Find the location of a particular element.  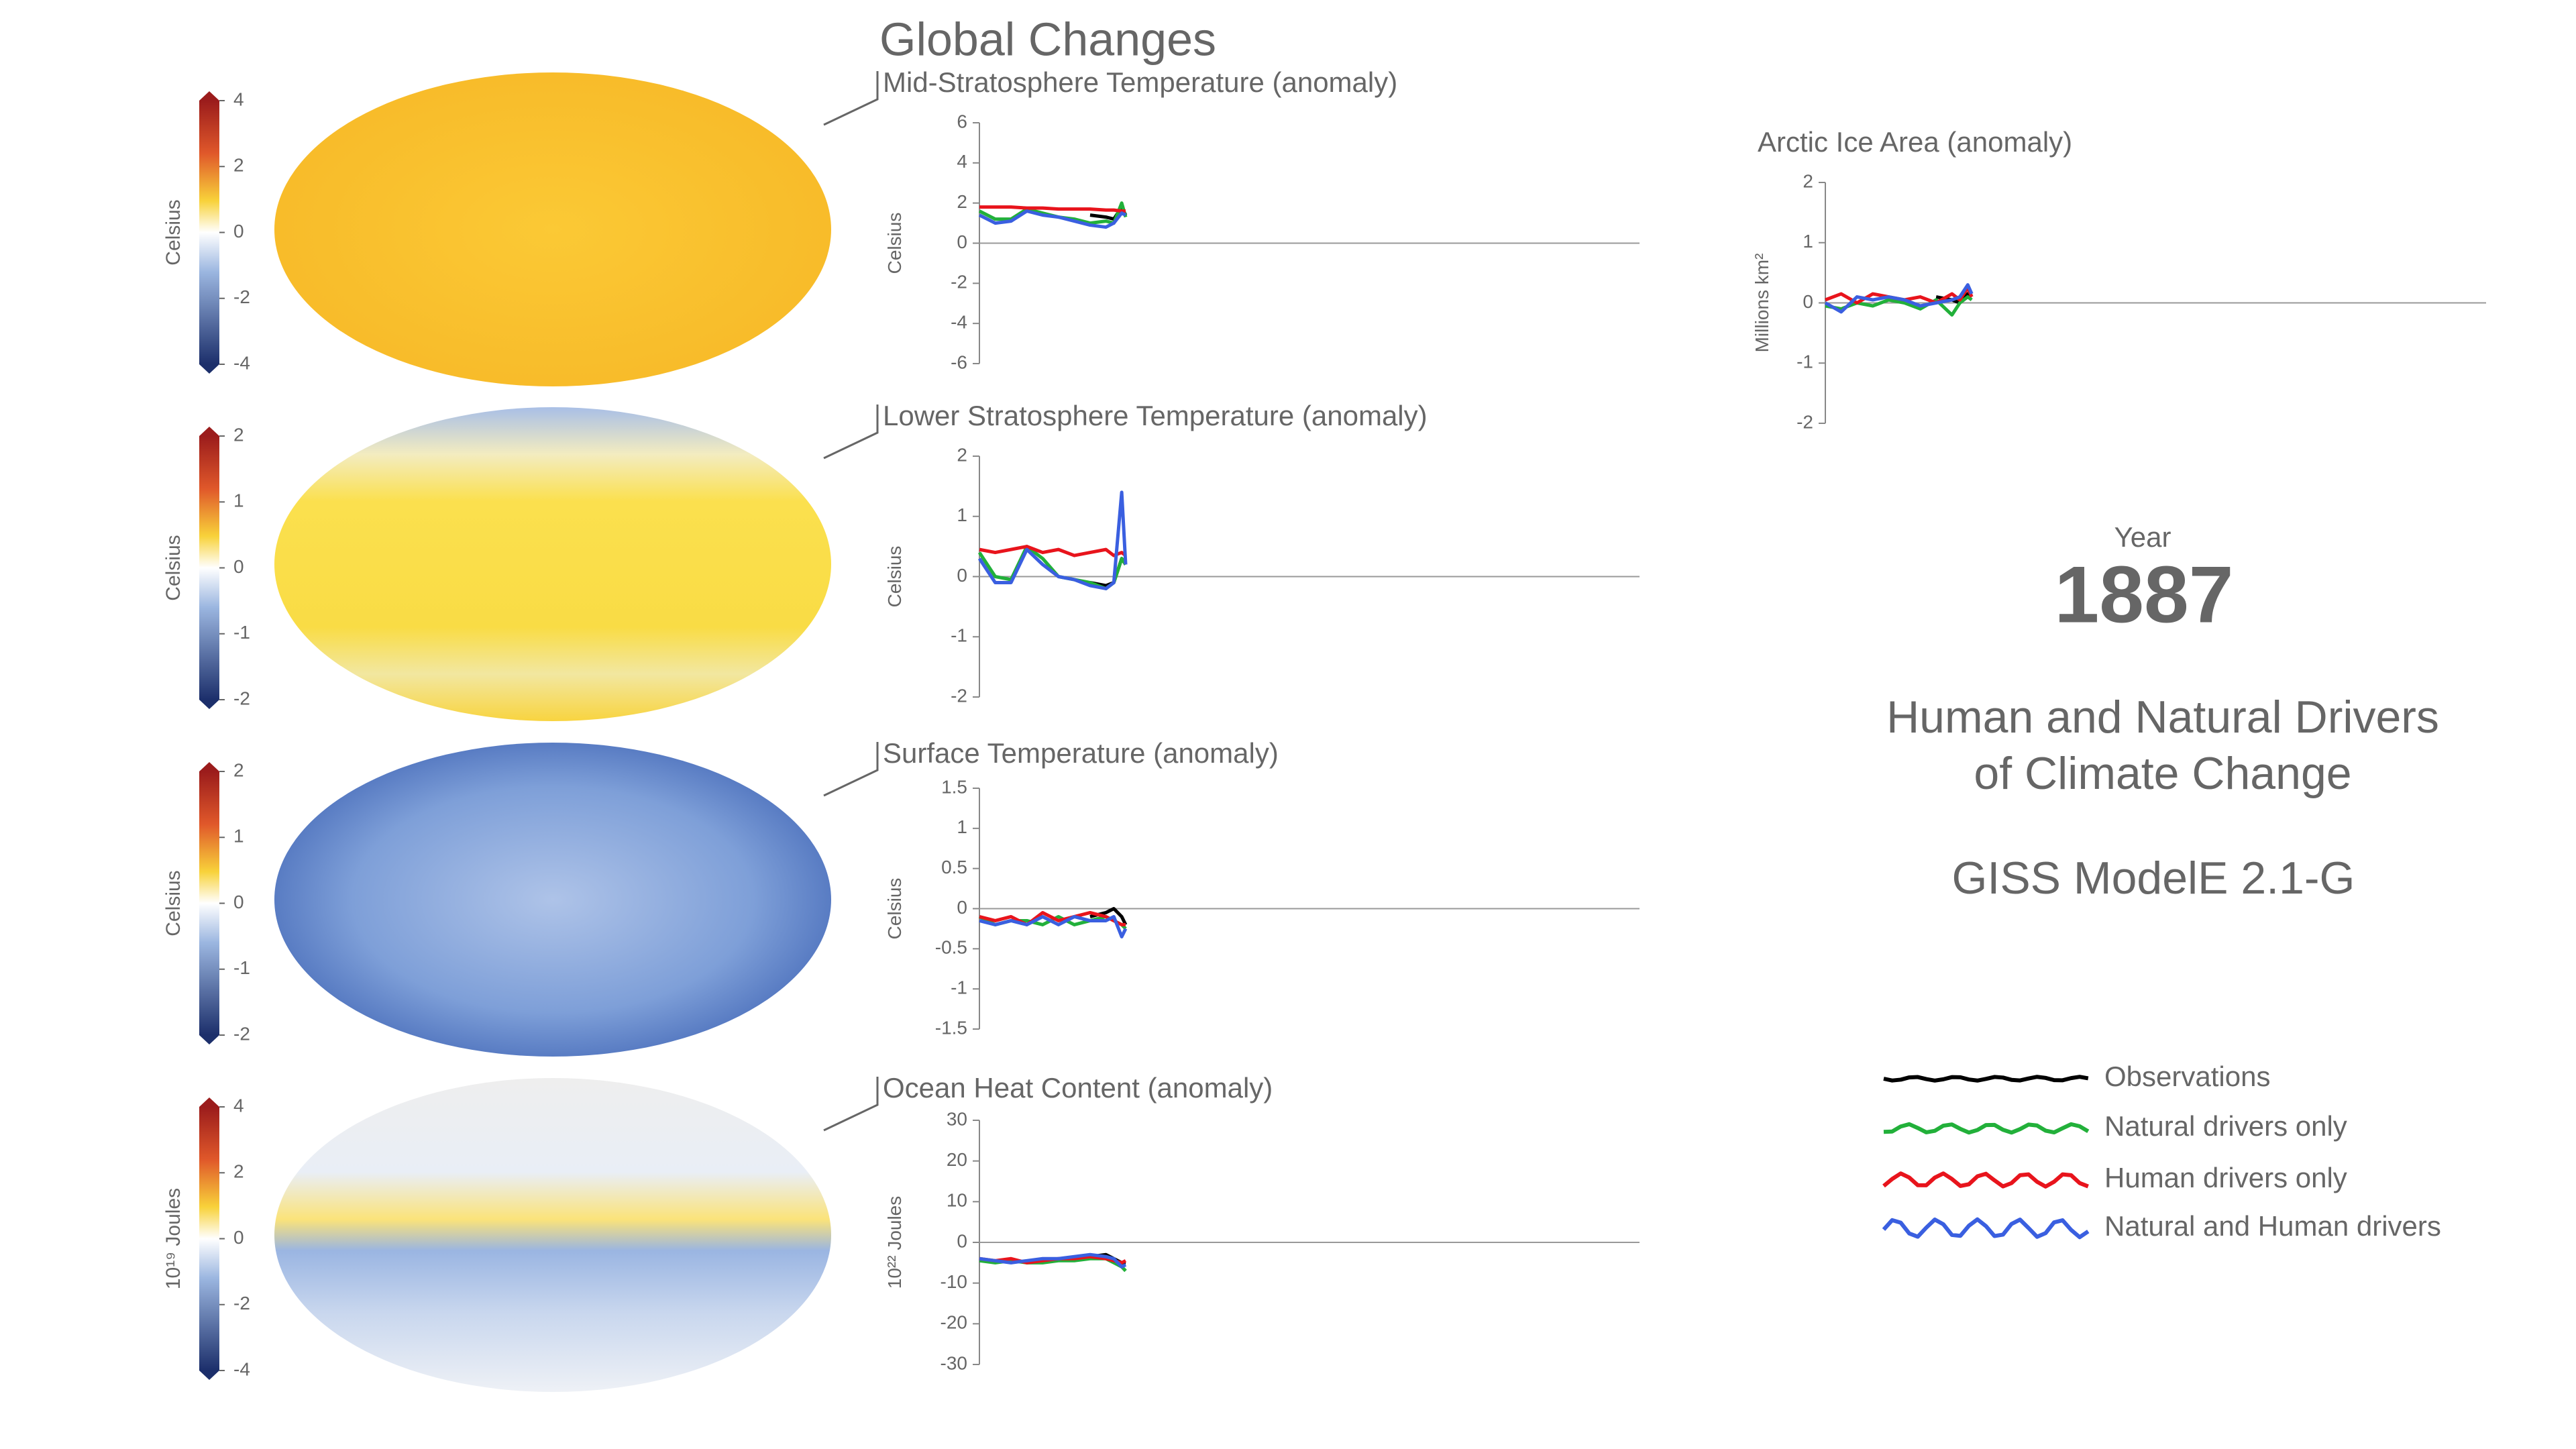

y-tick-label: 1.5 is located at coordinates (954, 786).